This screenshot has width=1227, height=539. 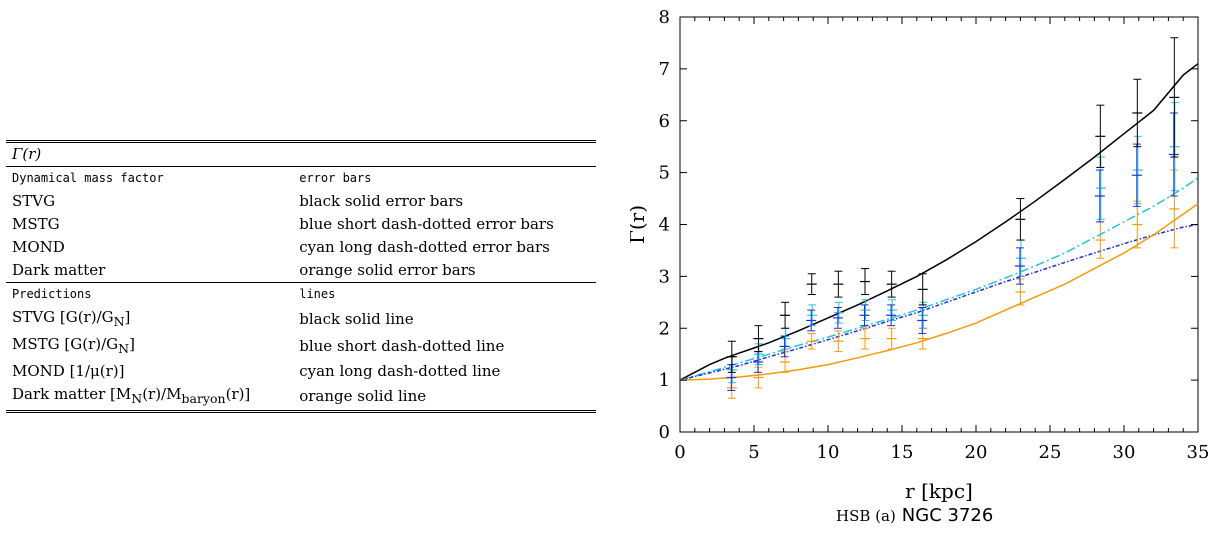 I want to click on figure-caption: HSB (a) NGC 3726, so click(x=914, y=515).